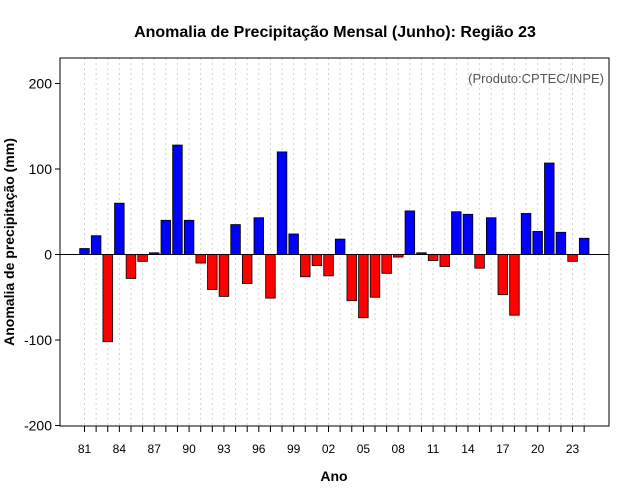  I want to click on x-tick-label: 90, so click(189, 449).